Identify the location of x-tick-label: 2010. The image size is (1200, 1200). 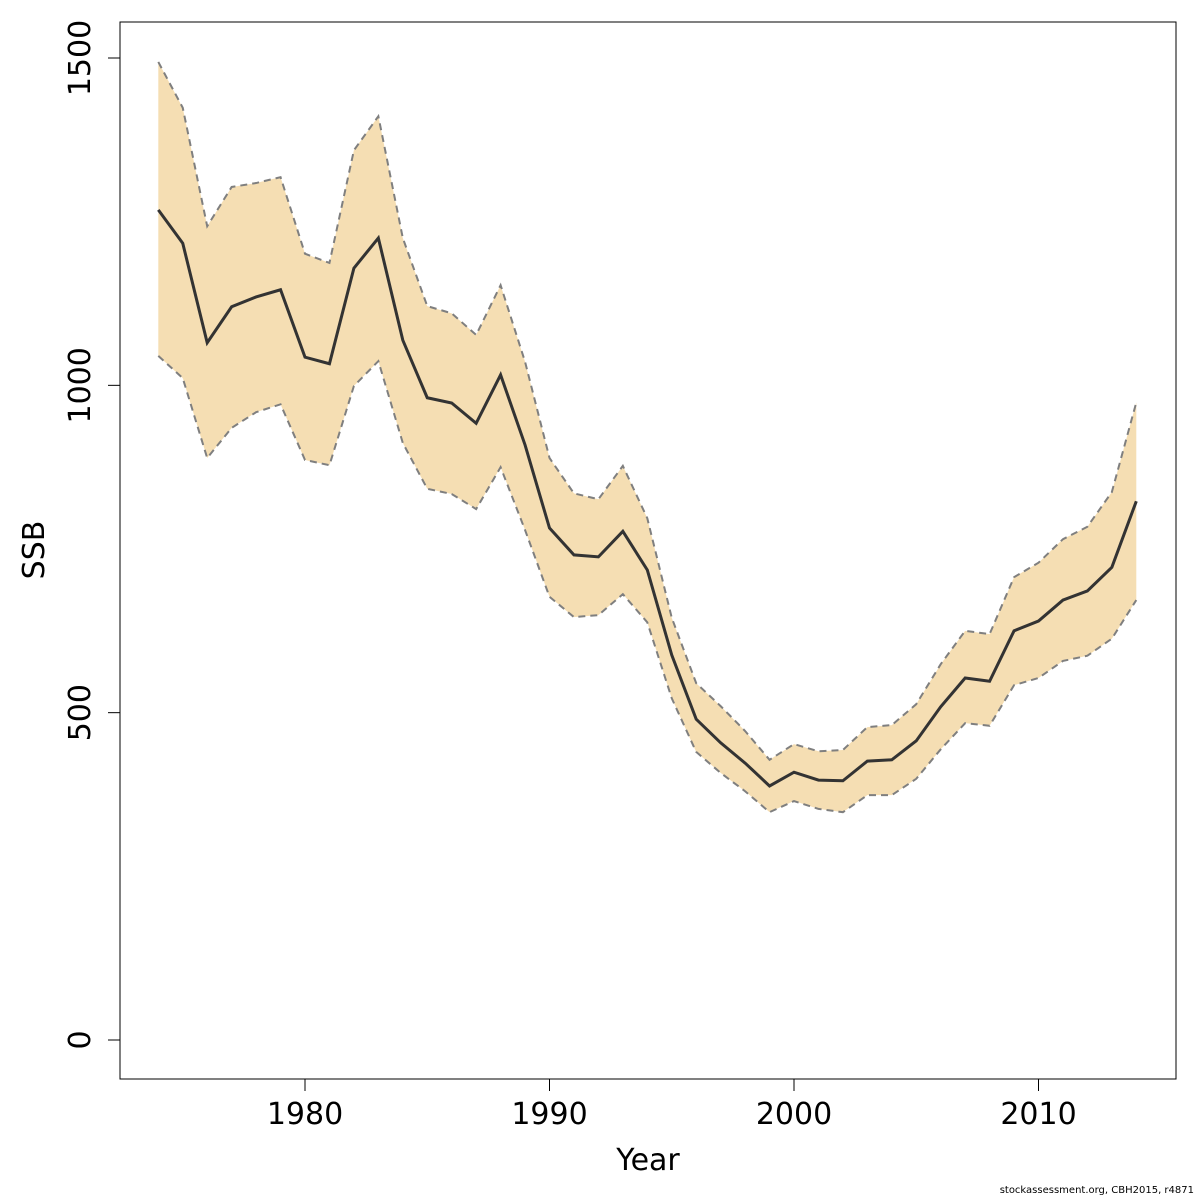
(1038, 1114).